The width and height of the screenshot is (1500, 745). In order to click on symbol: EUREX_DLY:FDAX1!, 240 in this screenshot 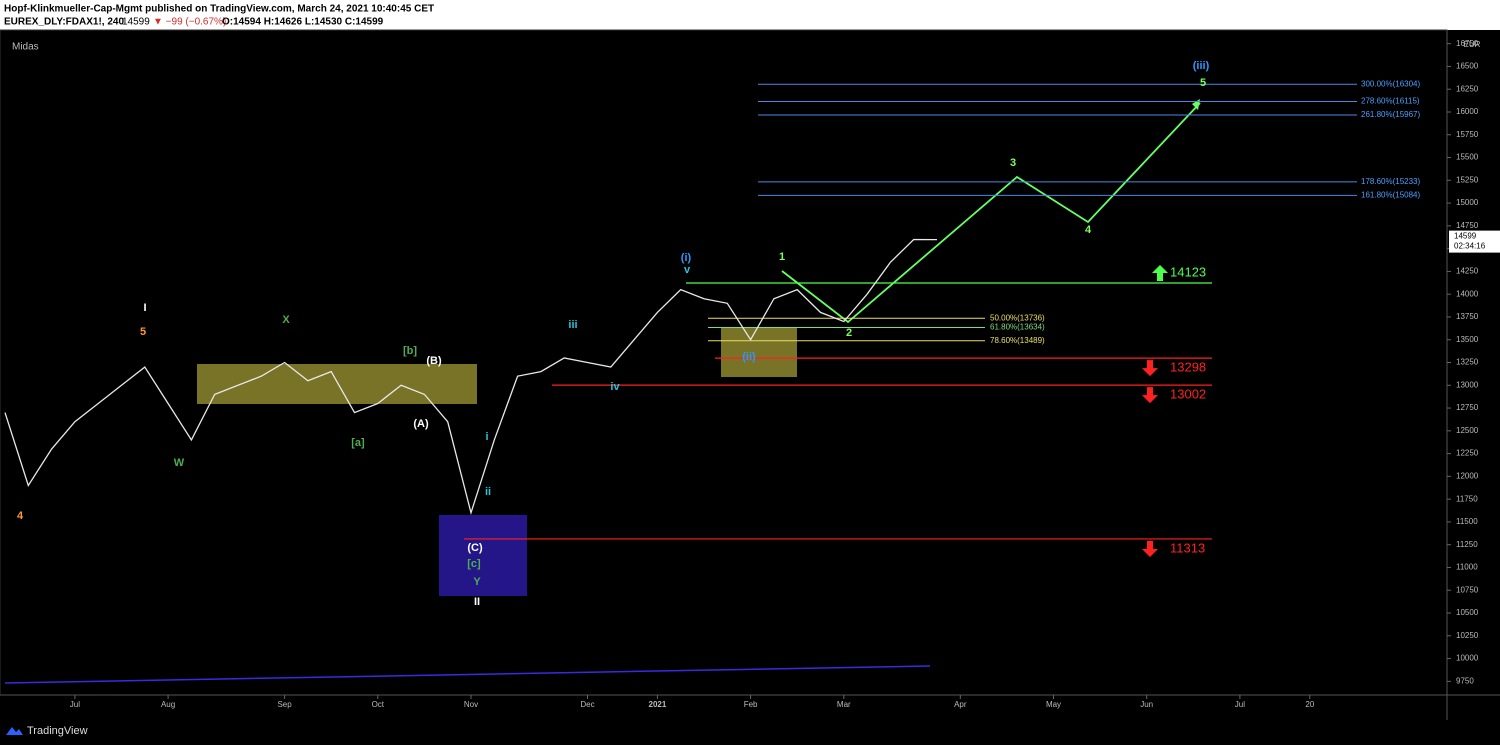, I will do `click(64, 22)`.